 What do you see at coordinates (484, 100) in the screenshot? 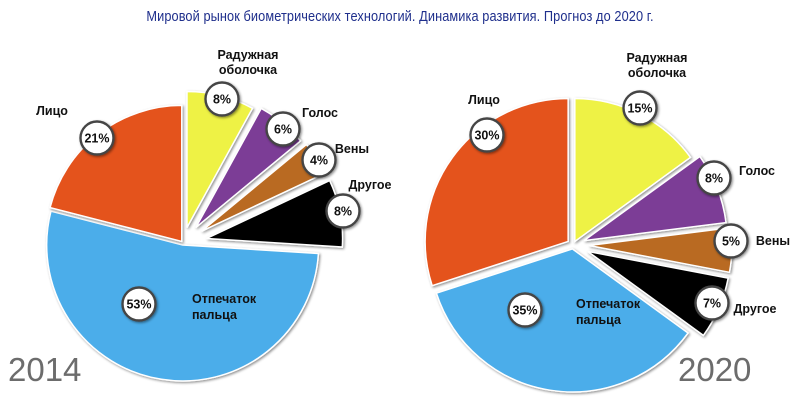
I see `category-label-2020-6: Лицо` at bounding box center [484, 100].